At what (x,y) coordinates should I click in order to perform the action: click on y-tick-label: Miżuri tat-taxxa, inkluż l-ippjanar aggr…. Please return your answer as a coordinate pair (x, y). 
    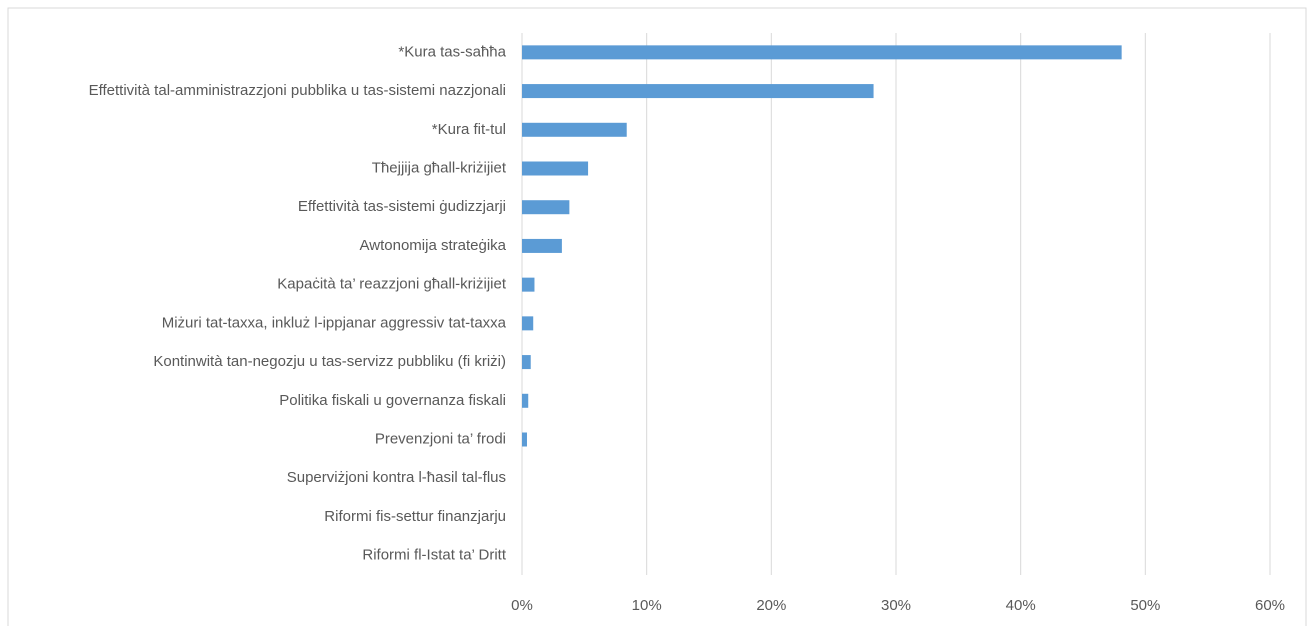
    Looking at the image, I should click on (334, 322).